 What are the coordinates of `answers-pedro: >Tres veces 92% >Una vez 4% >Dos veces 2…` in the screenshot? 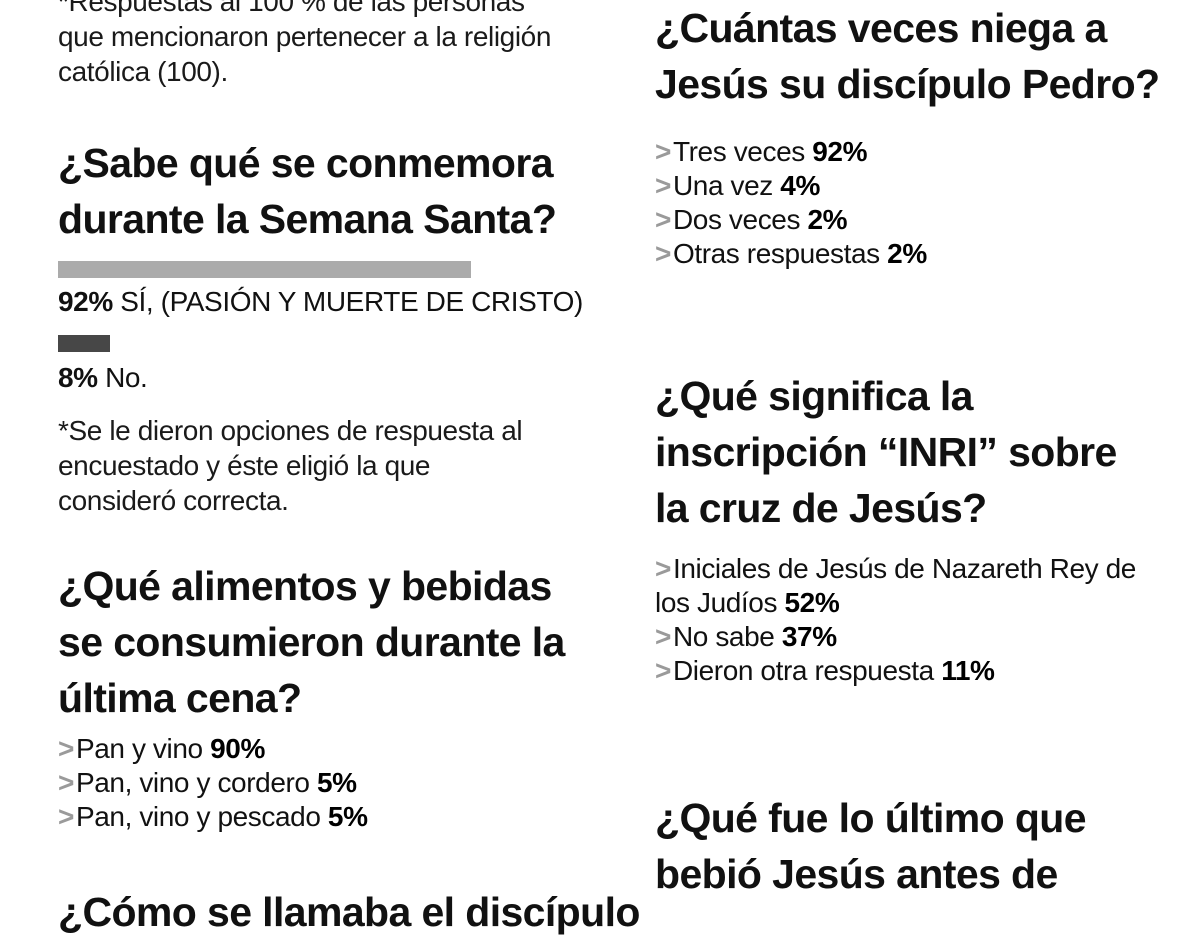 It's located at (791, 203).